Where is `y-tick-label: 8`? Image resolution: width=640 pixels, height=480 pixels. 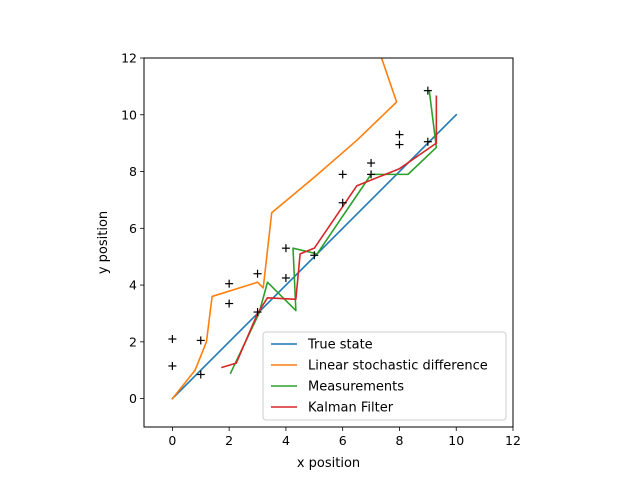 y-tick-label: 8 is located at coordinates (133, 171).